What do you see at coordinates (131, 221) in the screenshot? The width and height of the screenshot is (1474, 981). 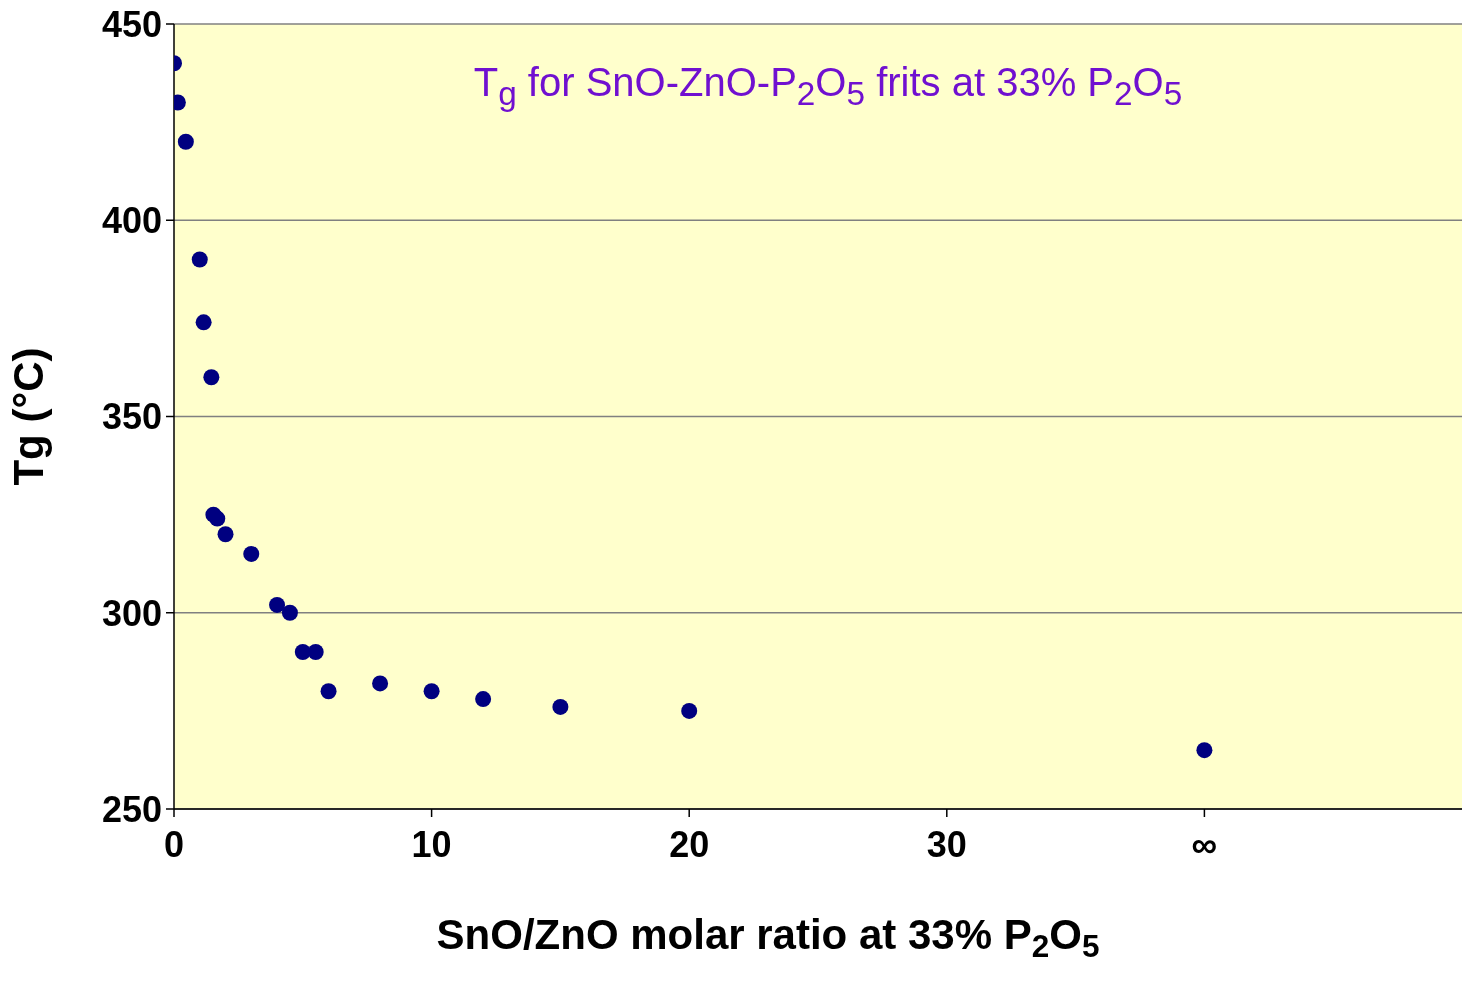 I see `y-tick-label: 400` at bounding box center [131, 221].